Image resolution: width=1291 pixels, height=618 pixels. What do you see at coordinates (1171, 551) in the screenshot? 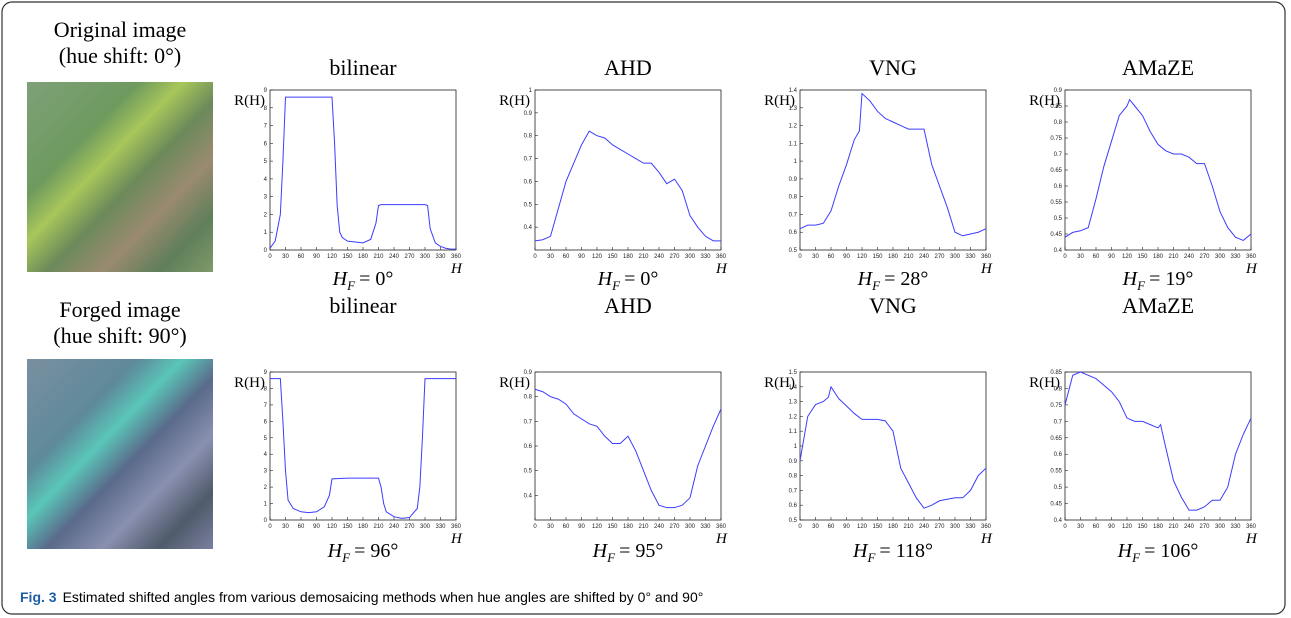
I see `annotation-text: = 106°` at bounding box center [1171, 551].